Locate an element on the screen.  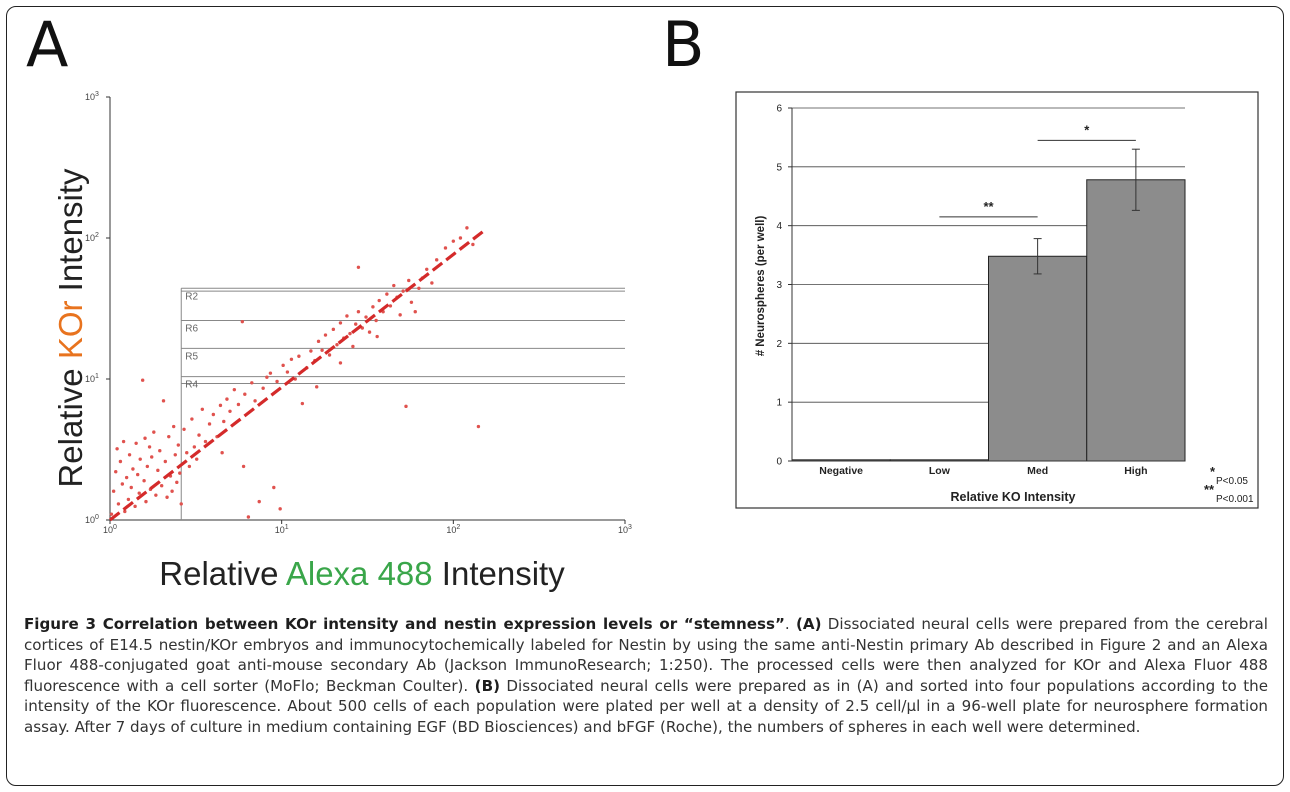
significance-markers: *** is located at coordinates (1037, 170).